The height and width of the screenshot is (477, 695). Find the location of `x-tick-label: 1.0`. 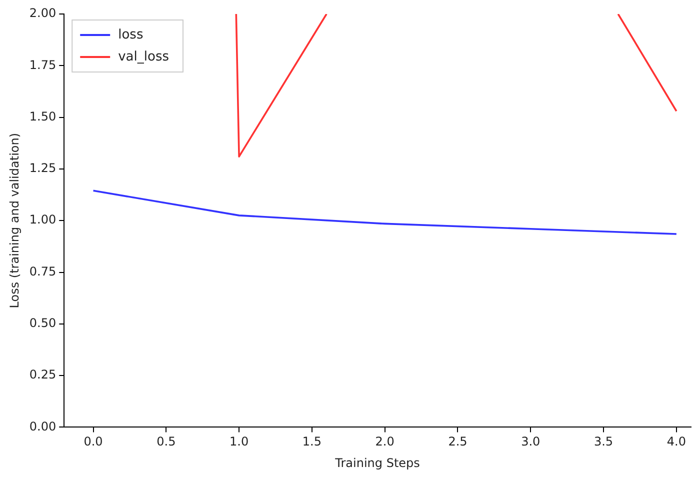

x-tick-label: 1.0 is located at coordinates (239, 441).